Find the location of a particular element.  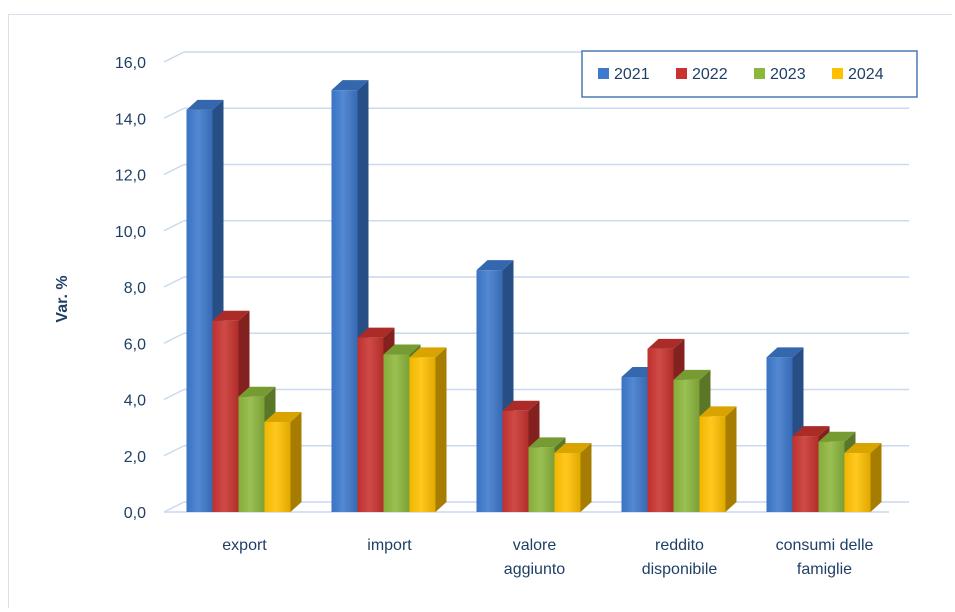

category-label: valore is located at coordinates (535, 545).